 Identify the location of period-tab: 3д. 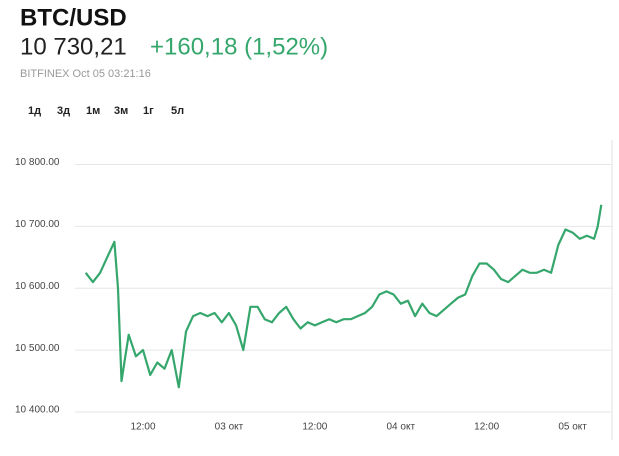
(63, 111).